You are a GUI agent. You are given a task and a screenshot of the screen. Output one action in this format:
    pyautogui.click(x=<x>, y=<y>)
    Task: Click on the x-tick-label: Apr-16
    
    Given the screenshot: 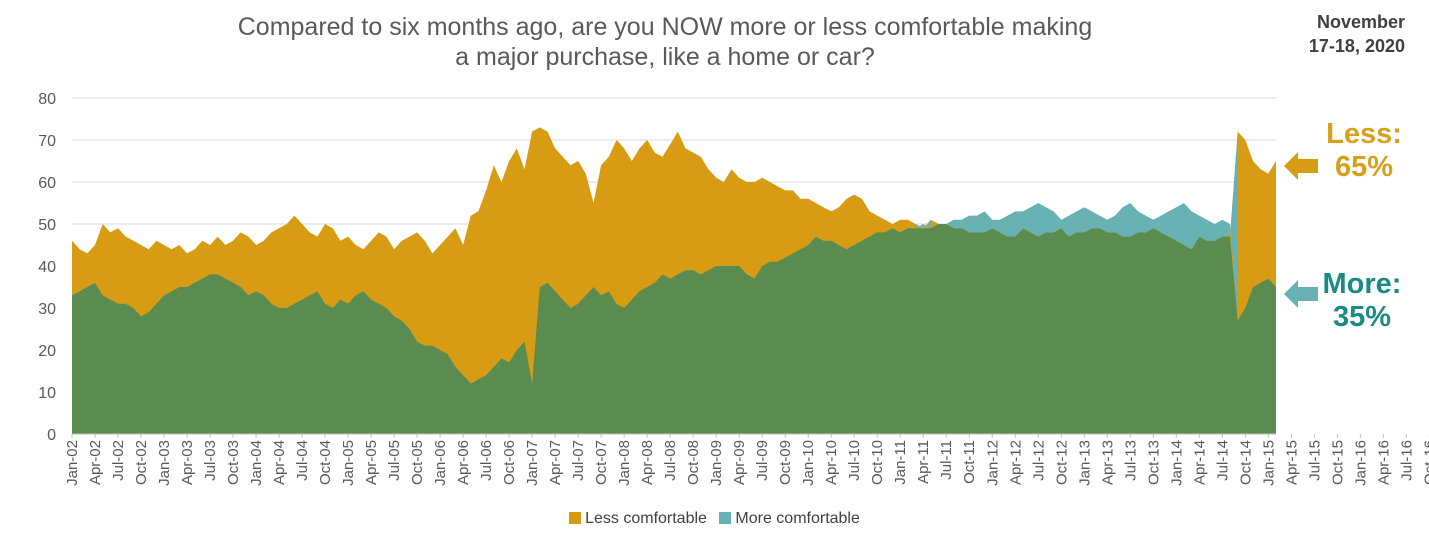 What is the action you would take?
    pyautogui.click(x=1383, y=462)
    